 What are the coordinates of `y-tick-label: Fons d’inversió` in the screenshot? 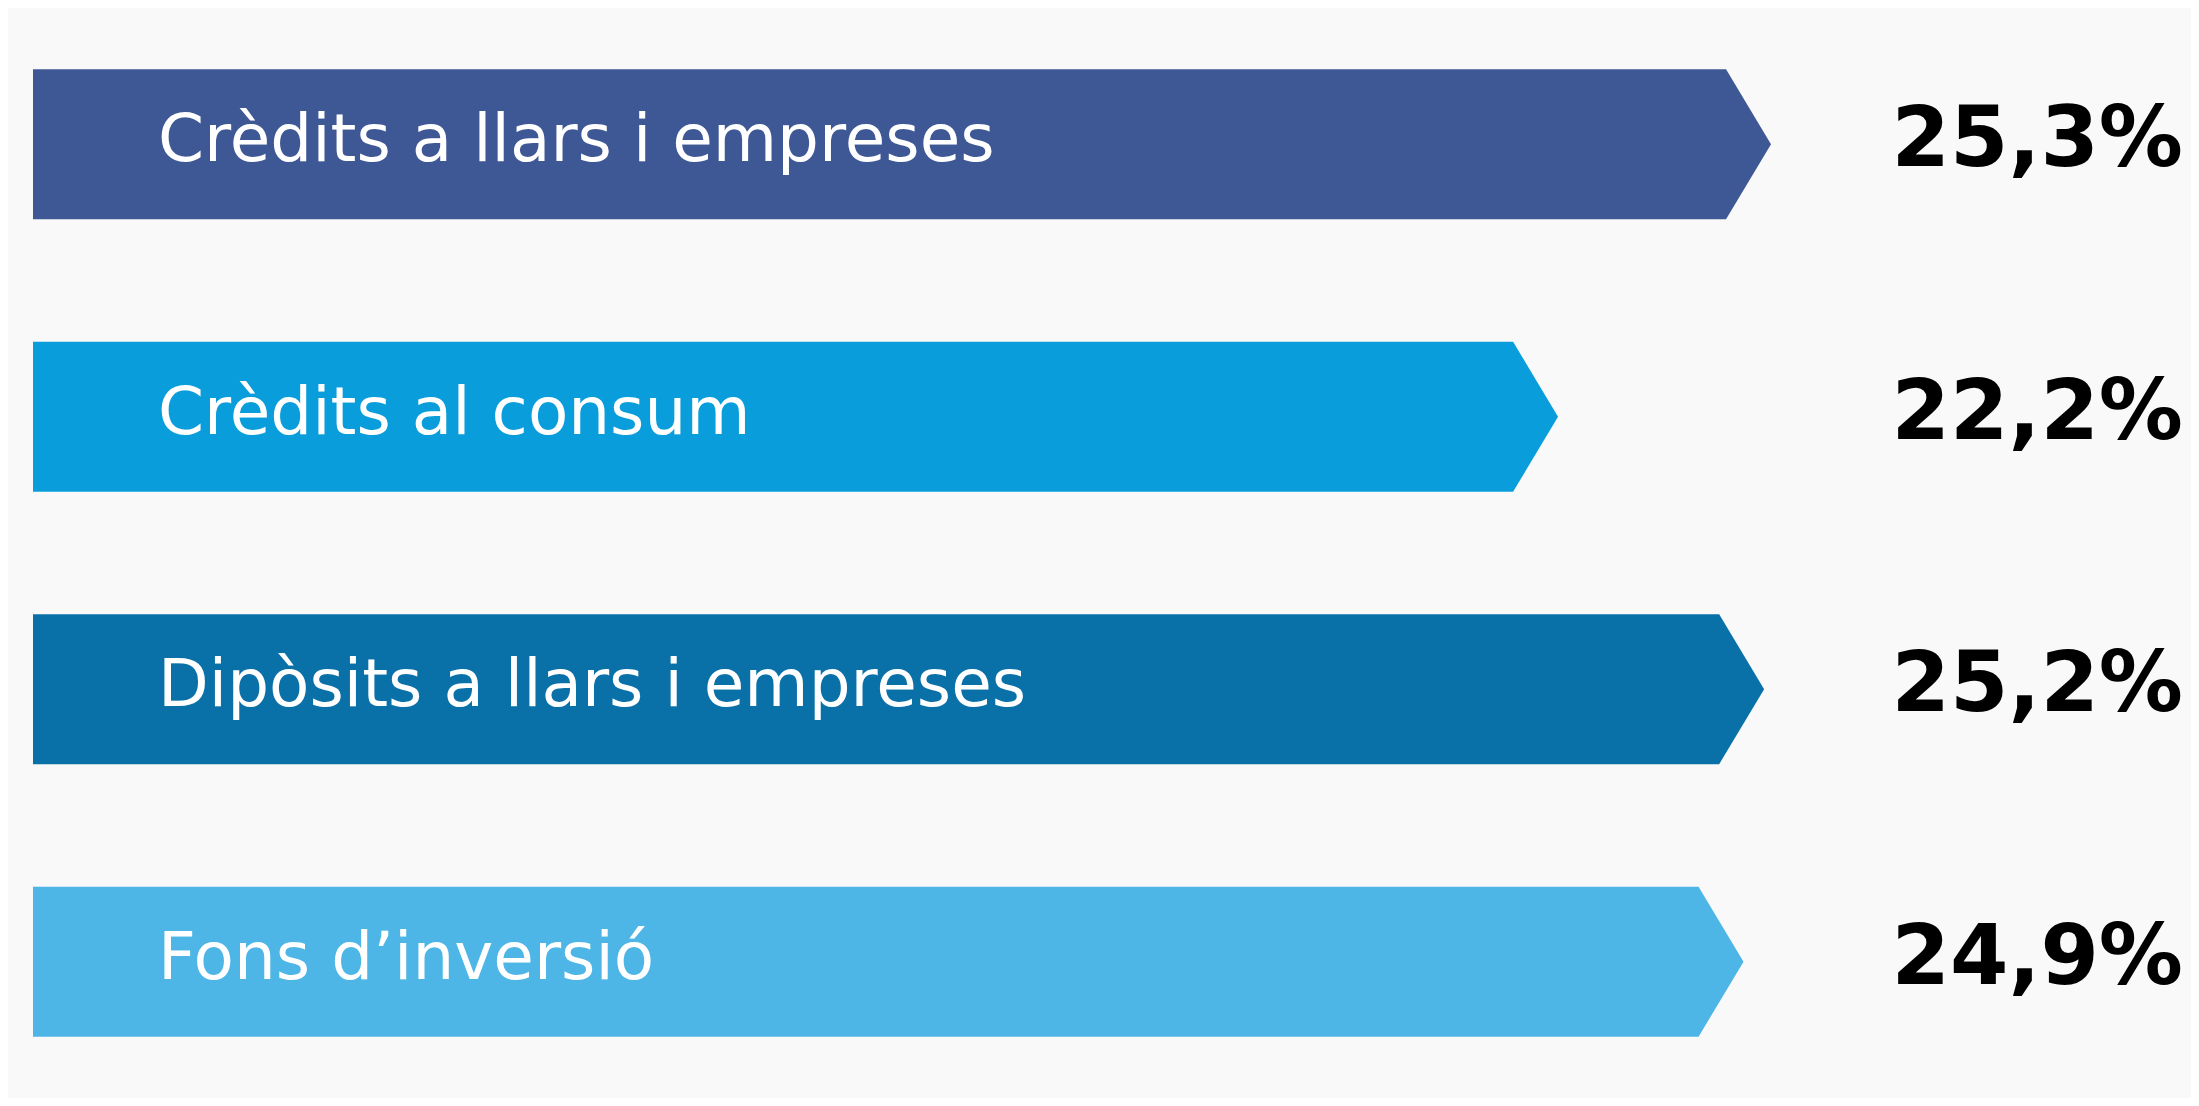 It's located at (406, 956).